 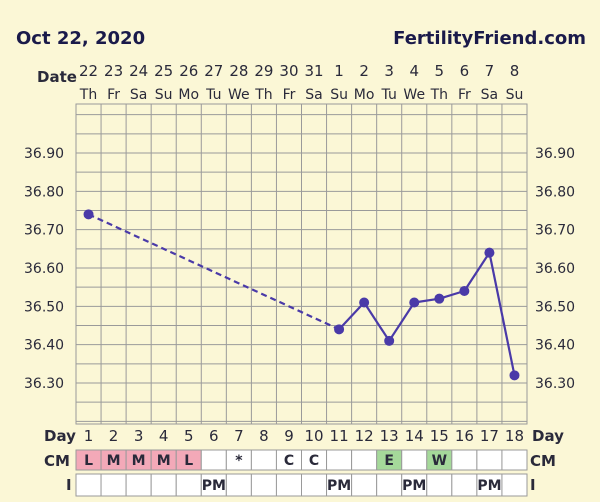 What do you see at coordinates (214, 272) in the screenshot?
I see `temperature-gap-line` at bounding box center [214, 272].